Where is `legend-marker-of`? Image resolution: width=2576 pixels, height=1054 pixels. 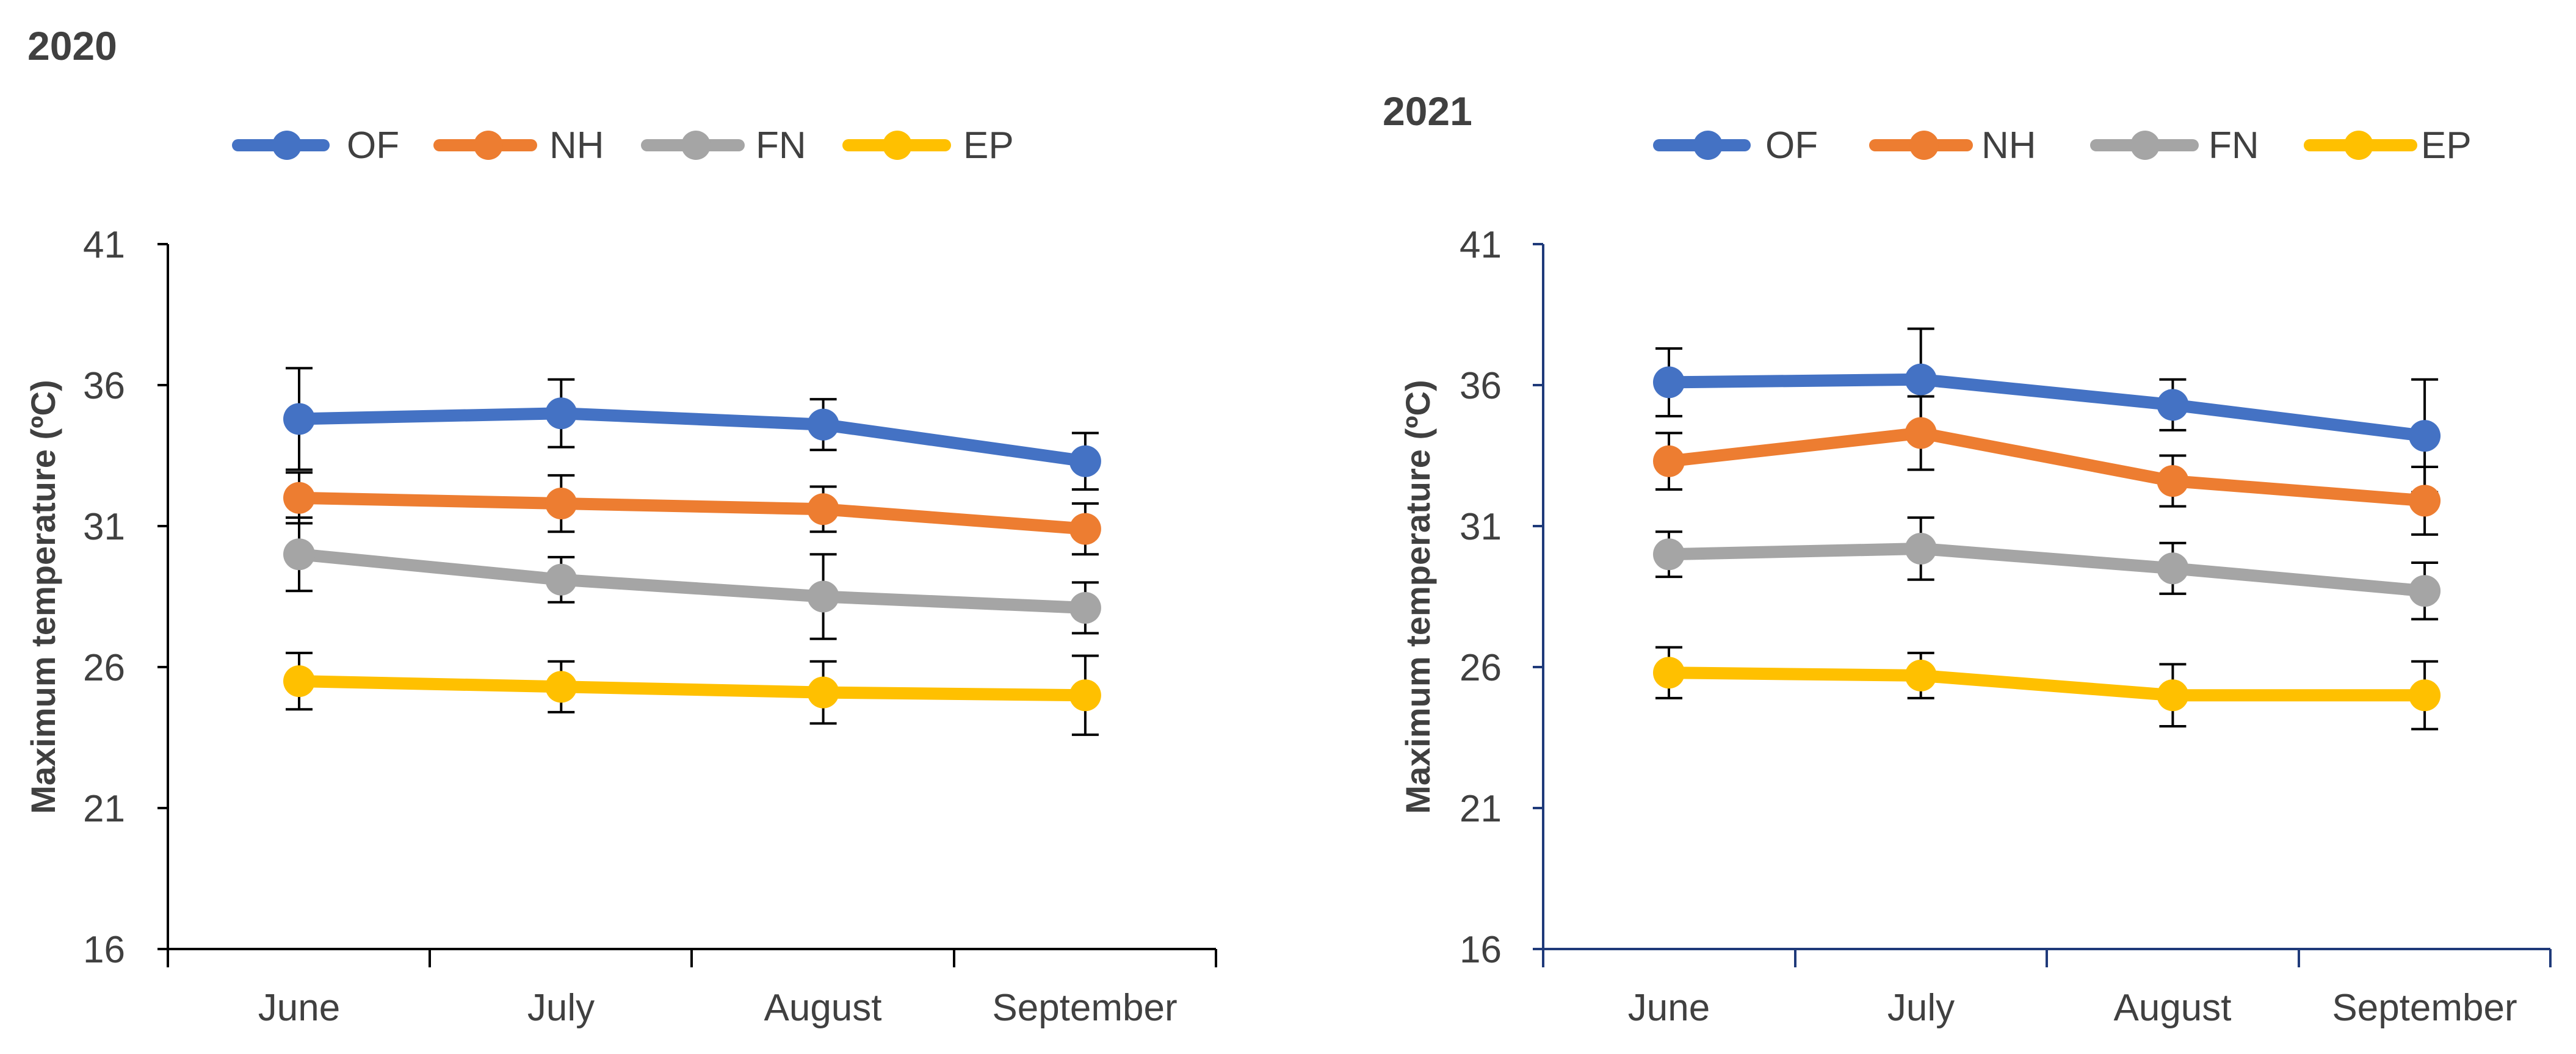
legend-marker-of is located at coordinates (1708, 145).